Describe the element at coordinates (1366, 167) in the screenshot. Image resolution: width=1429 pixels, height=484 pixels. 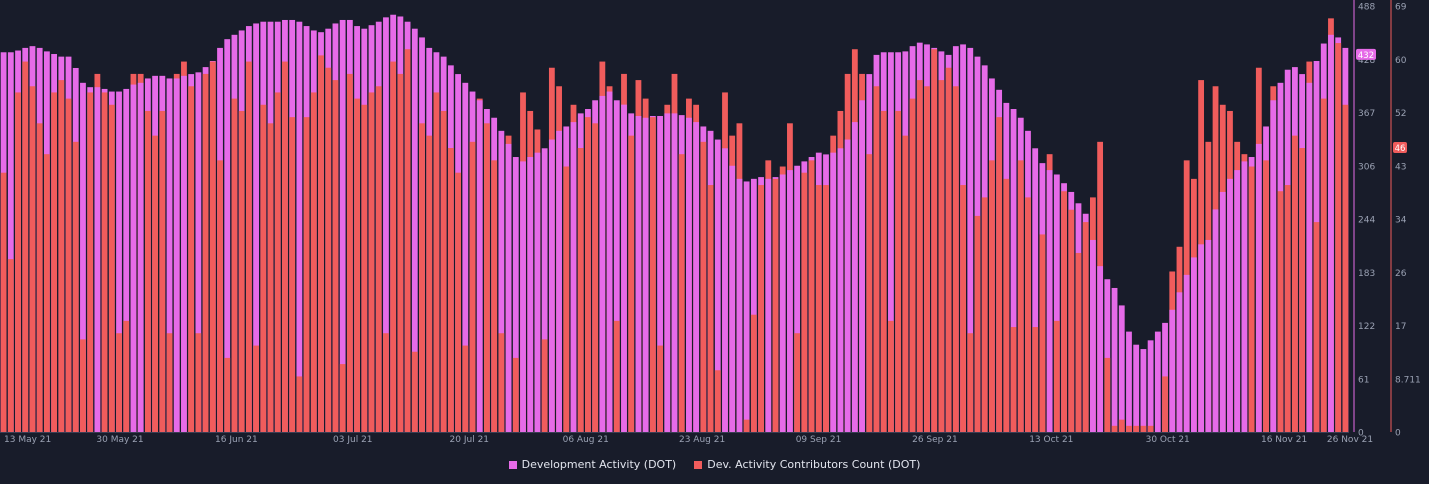
I see `left-y-tick-label: 306` at that location.